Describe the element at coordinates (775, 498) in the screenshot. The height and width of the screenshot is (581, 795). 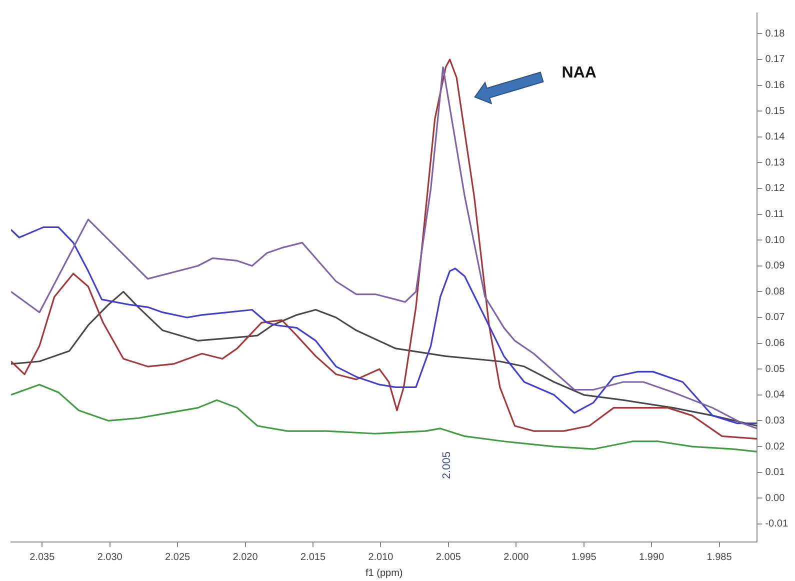
I see `y-tick-label: 0.00` at that location.